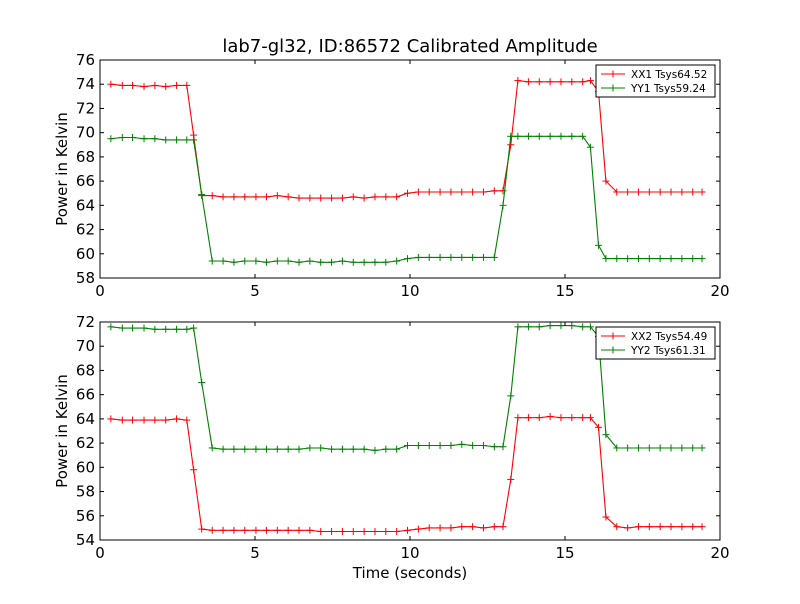  Describe the element at coordinates (85, 346) in the screenshot. I see `chart2-y-tick-label: 70` at that location.